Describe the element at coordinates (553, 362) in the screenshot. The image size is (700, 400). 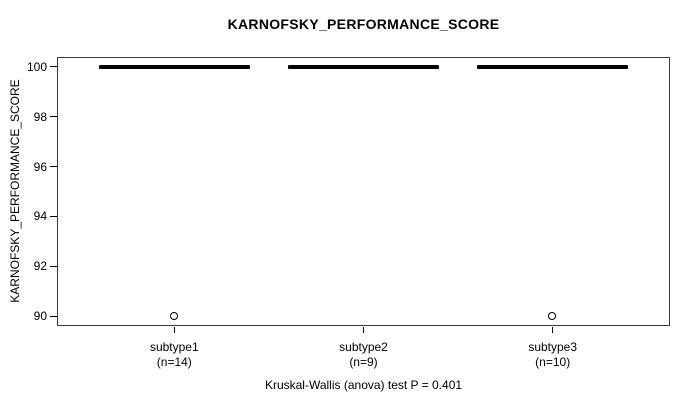
I see `group-count: (n=10)` at that location.